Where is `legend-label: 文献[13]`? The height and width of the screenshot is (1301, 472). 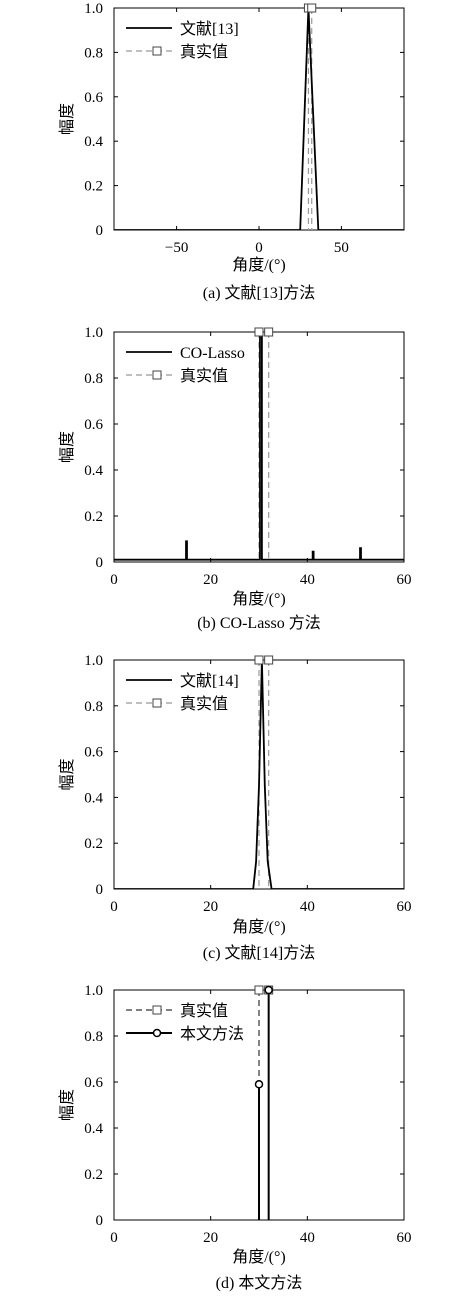
legend-label: 文献[13] is located at coordinates (209, 29).